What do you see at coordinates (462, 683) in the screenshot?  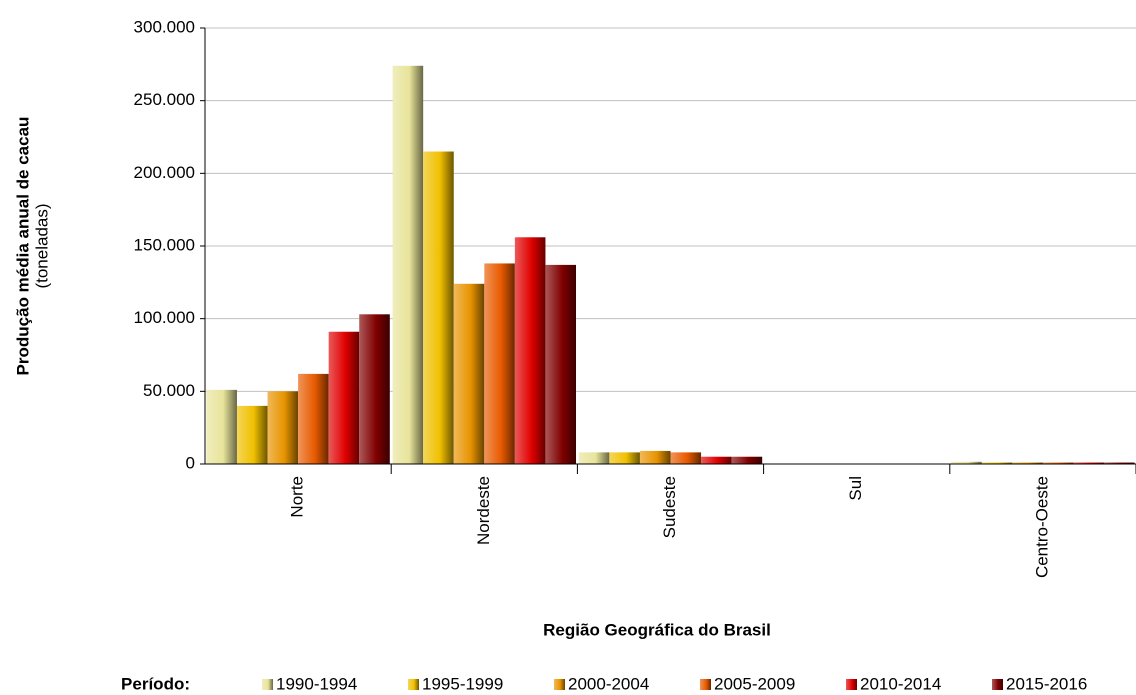 I see `legend-label: 1995-1999` at bounding box center [462, 683].